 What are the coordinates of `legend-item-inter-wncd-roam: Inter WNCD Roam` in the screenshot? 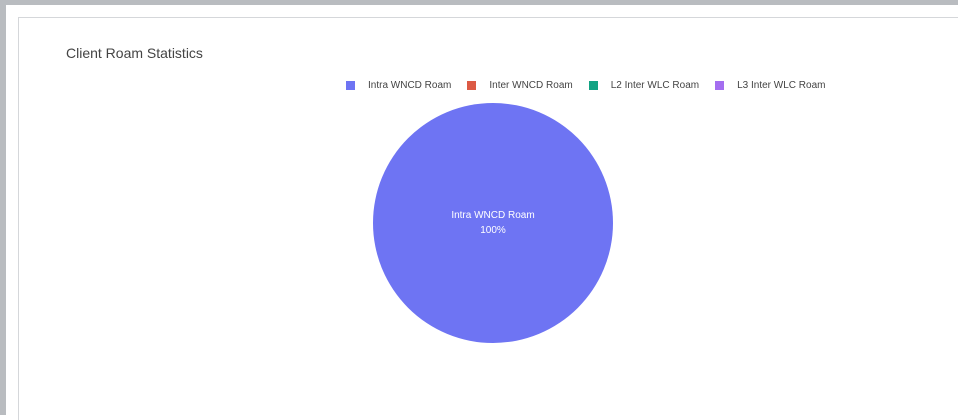 It's located at (520, 85).